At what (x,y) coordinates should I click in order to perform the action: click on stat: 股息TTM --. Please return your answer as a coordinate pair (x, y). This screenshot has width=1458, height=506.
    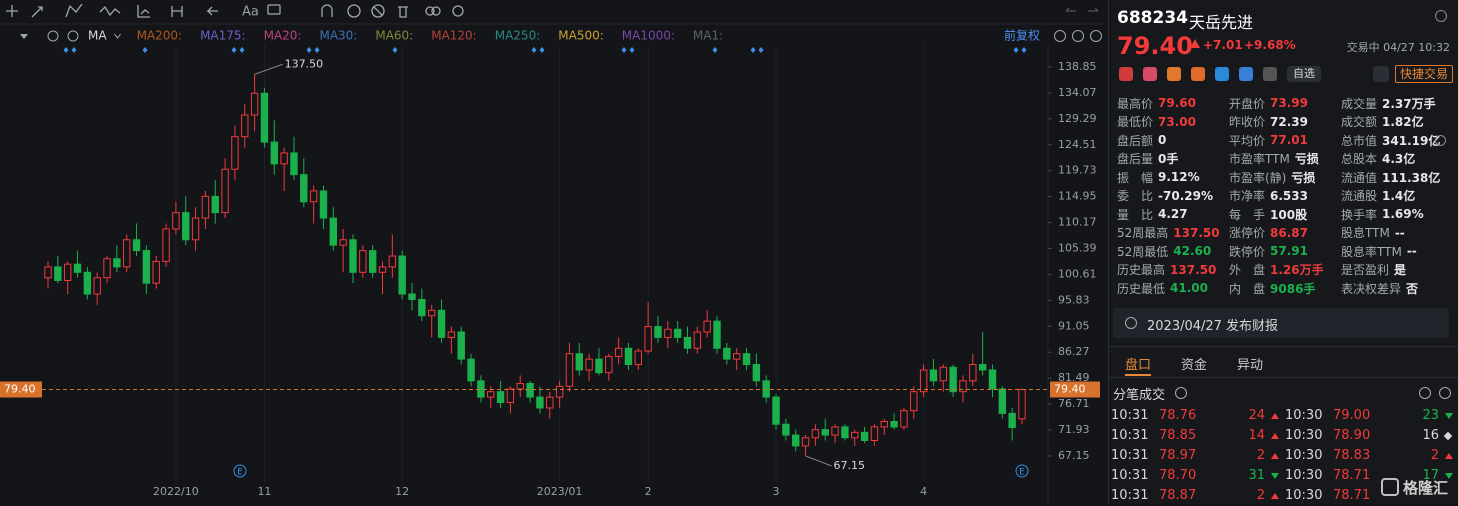
    Looking at the image, I should click on (1399, 233).